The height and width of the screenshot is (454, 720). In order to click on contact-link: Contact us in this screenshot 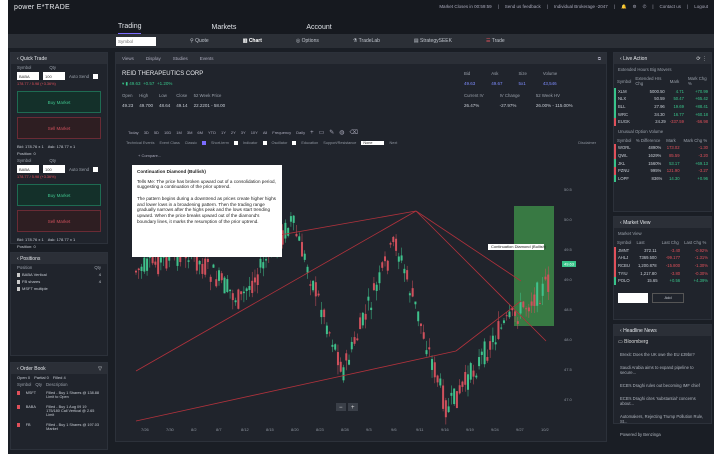, I will do `click(670, 6)`.